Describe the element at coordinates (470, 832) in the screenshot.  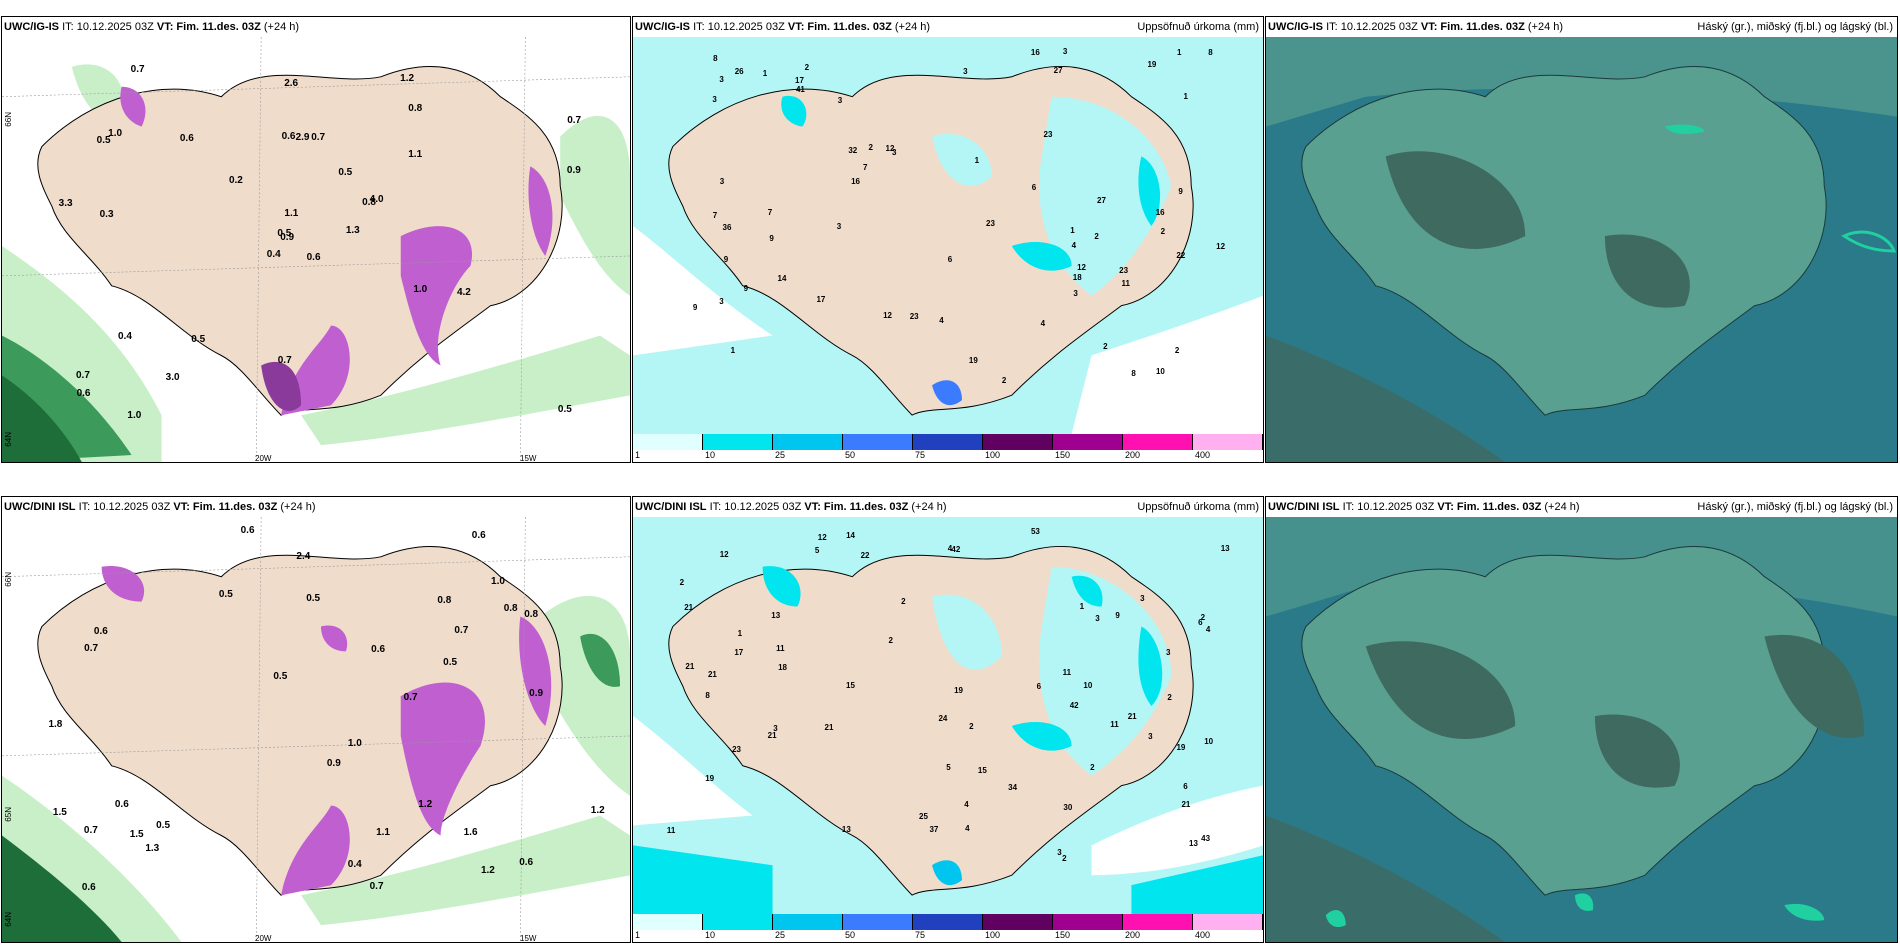
I see `contour-value-label: 1.6` at that location.